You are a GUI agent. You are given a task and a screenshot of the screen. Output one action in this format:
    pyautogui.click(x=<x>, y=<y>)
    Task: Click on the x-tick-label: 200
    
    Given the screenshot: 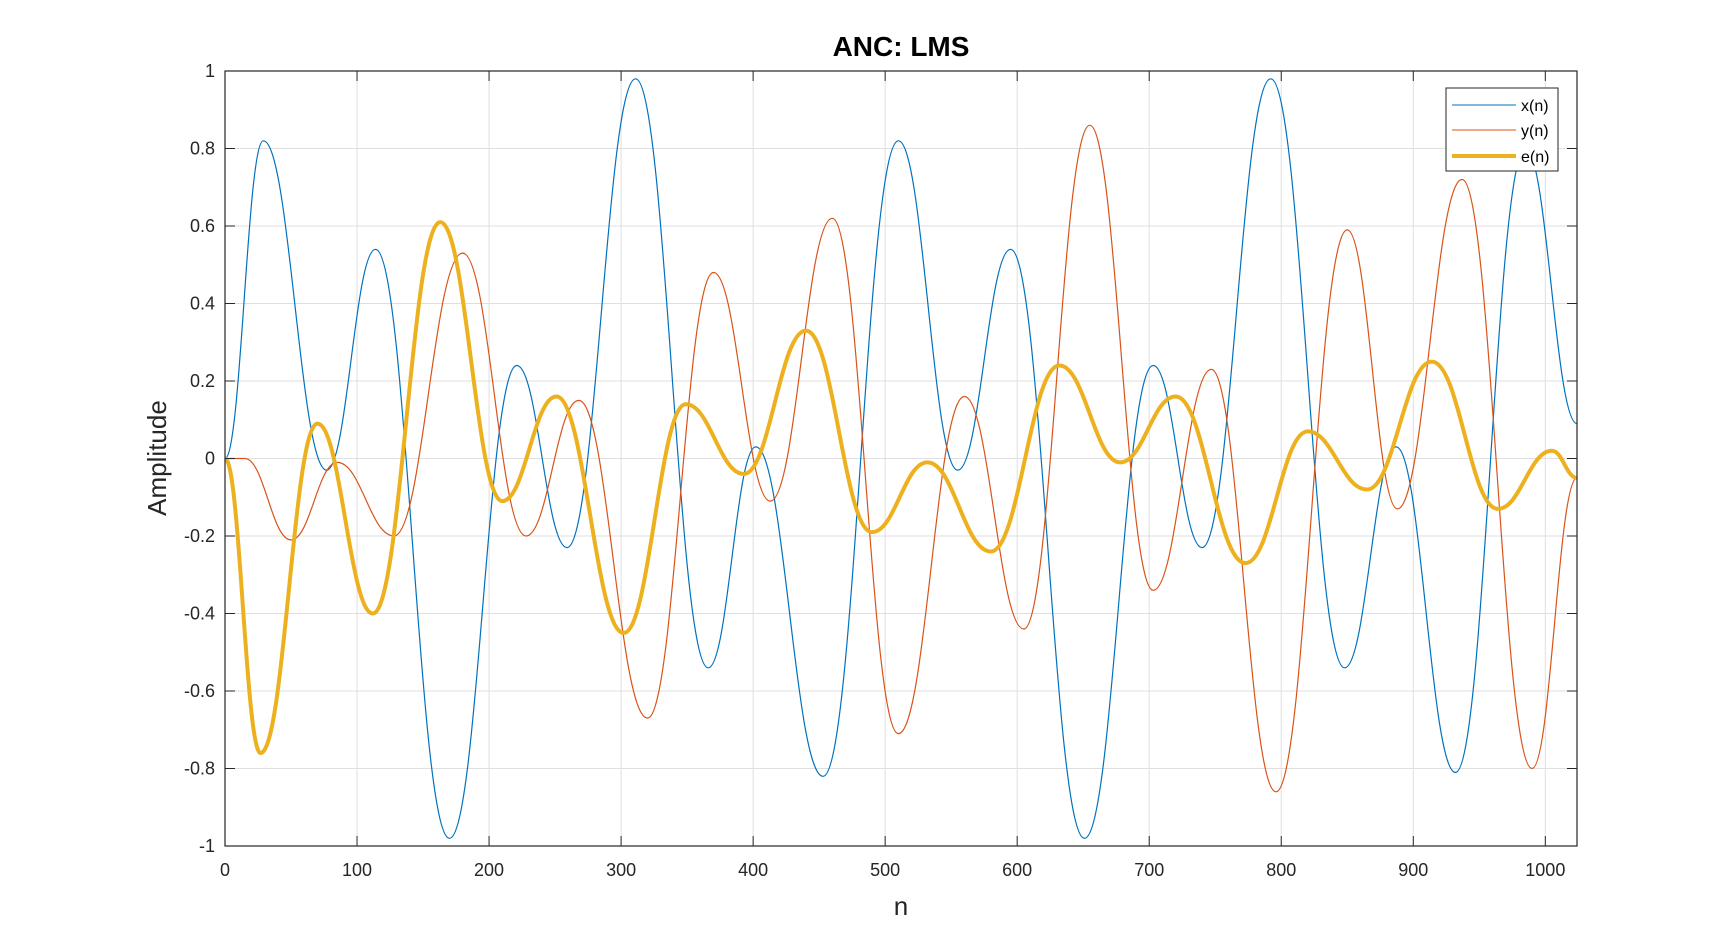 What is the action you would take?
    pyautogui.click(x=489, y=870)
    